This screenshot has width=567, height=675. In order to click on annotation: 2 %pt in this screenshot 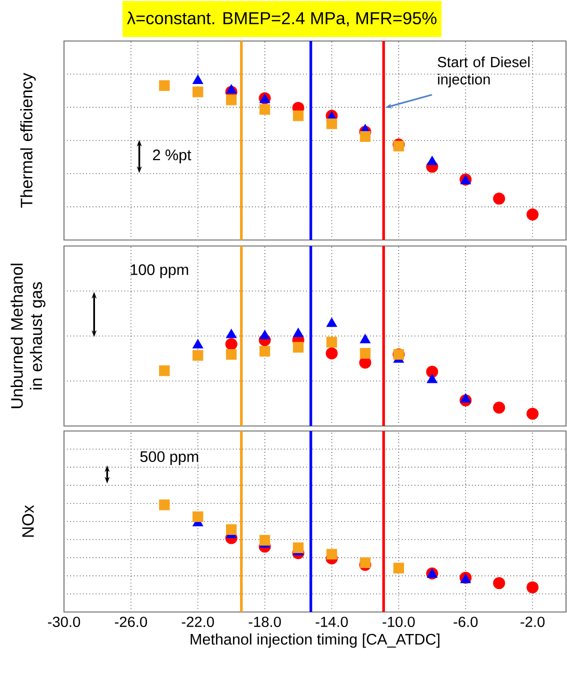, I will do `click(172, 156)`.